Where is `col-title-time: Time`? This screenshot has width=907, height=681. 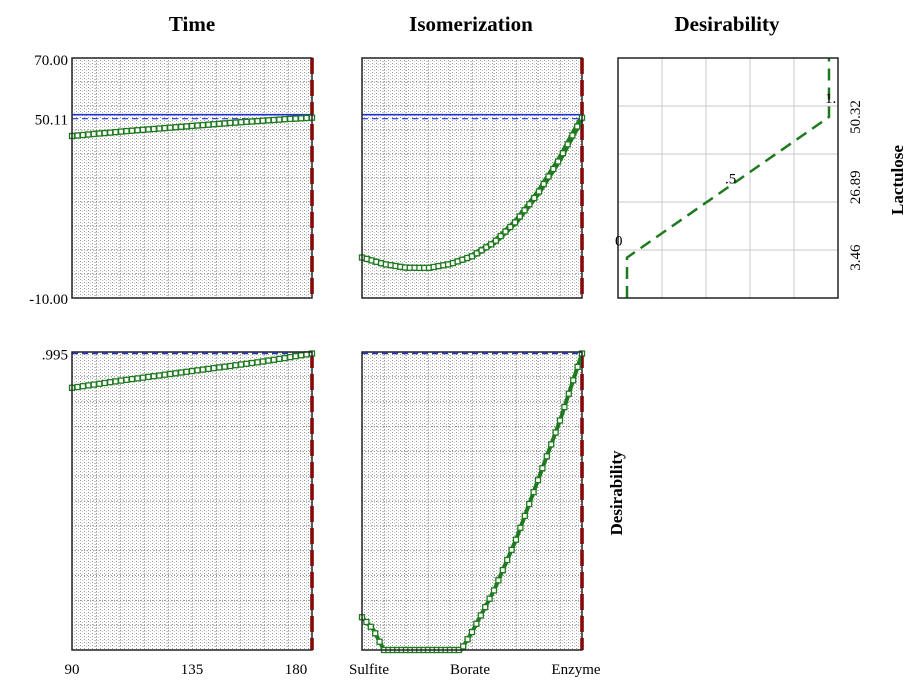
col-title-time: Time is located at coordinates (192, 24).